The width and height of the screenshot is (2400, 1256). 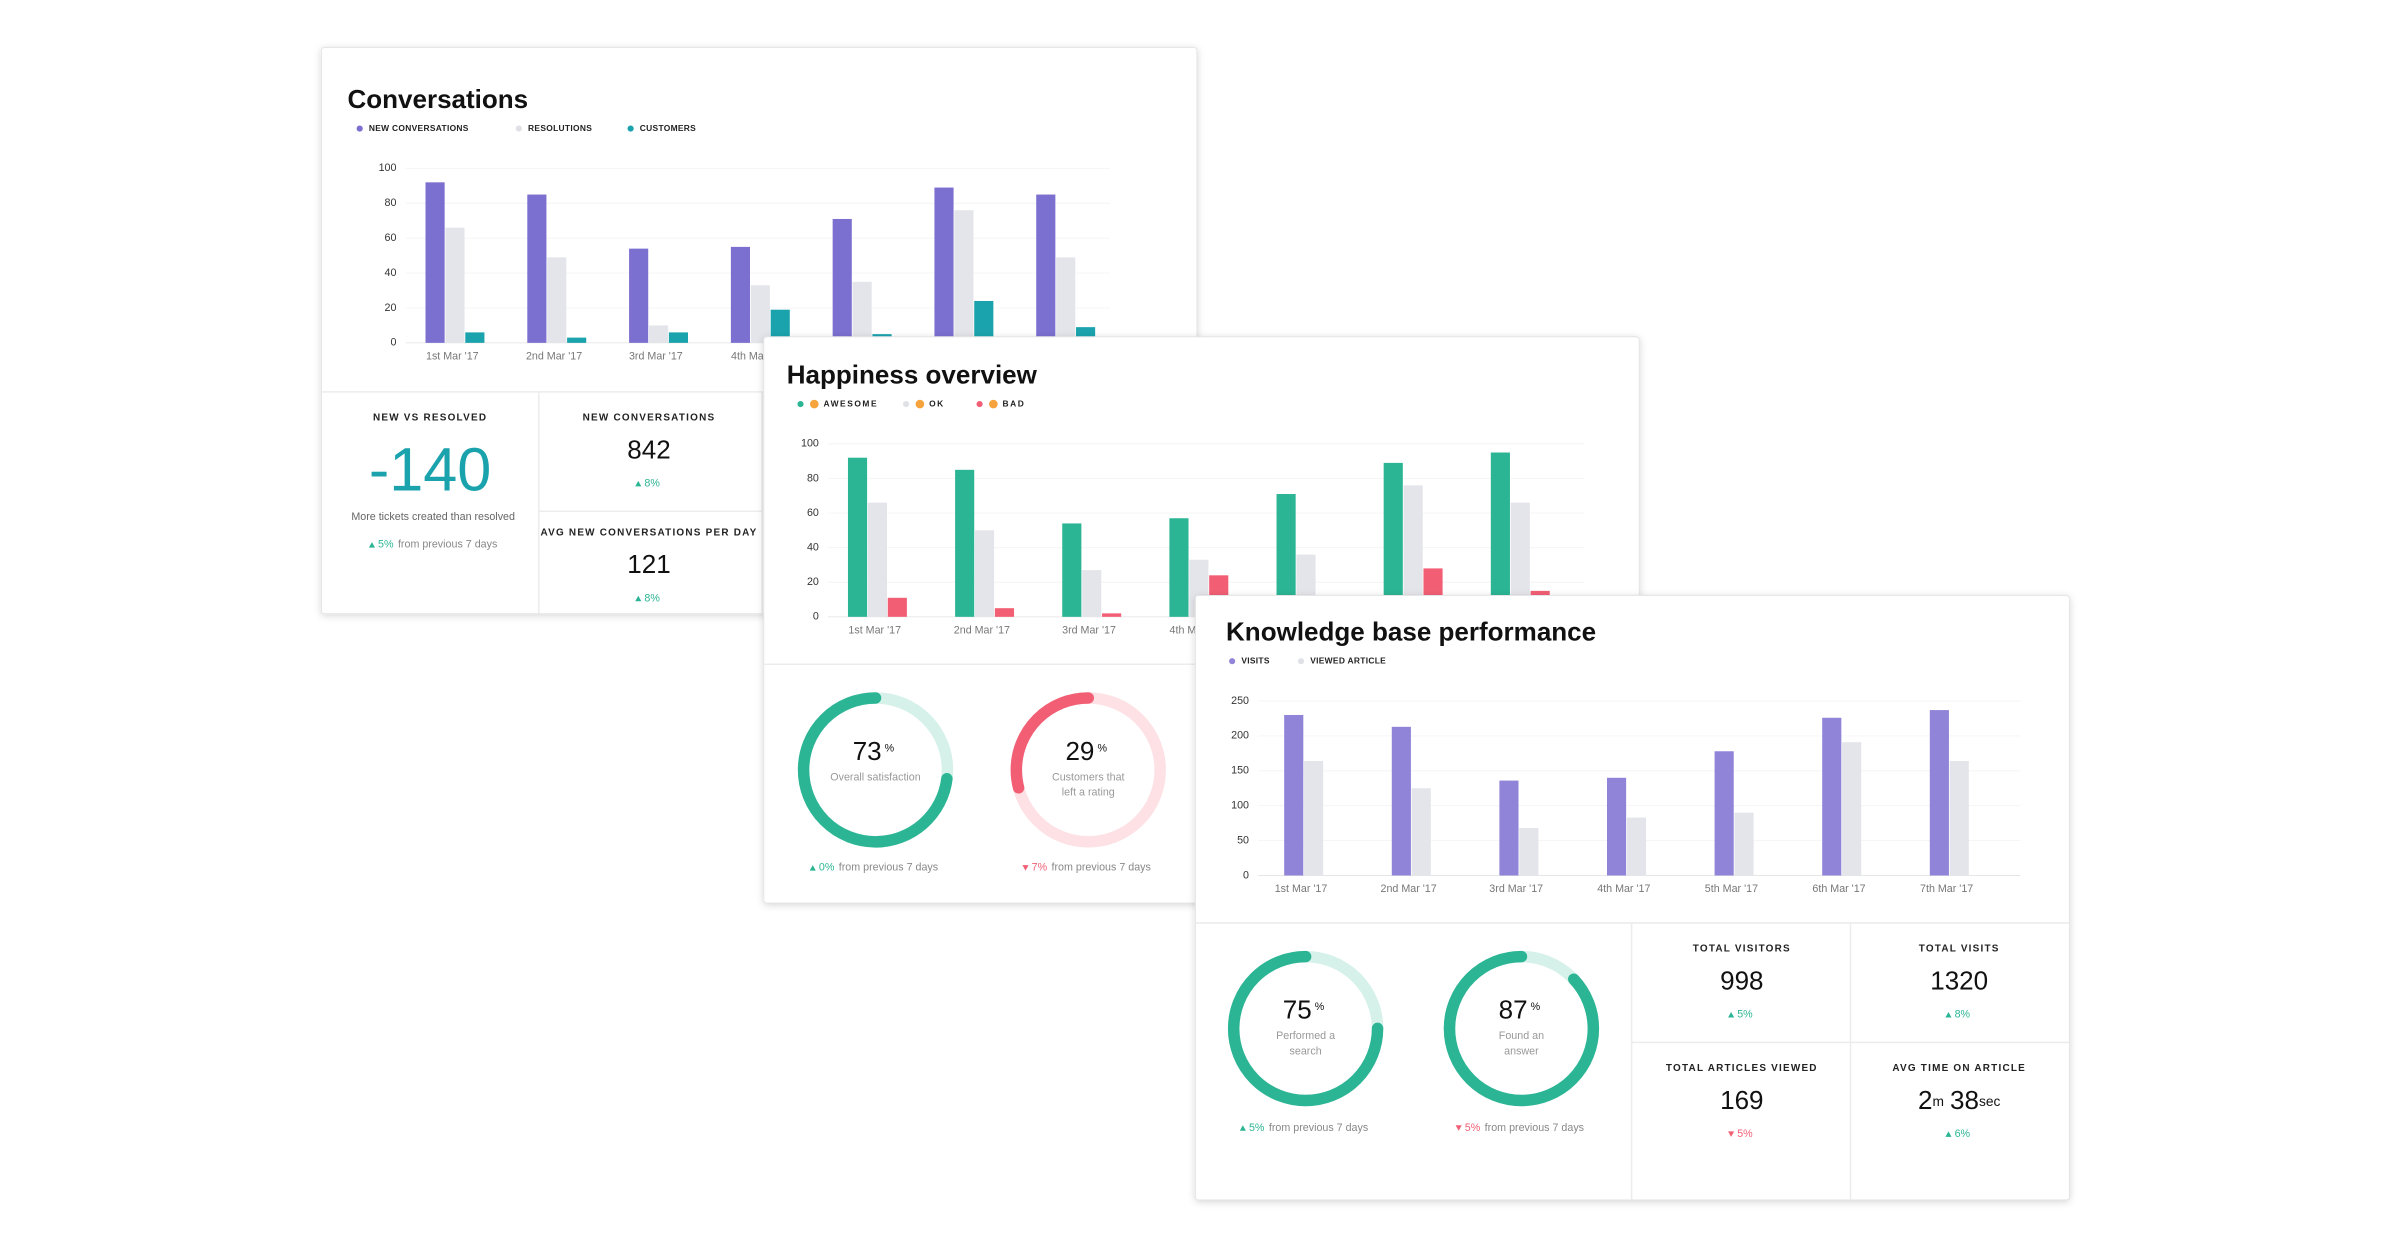 I want to click on x-tick-label: 1st Mar '17, so click(x=1301, y=889).